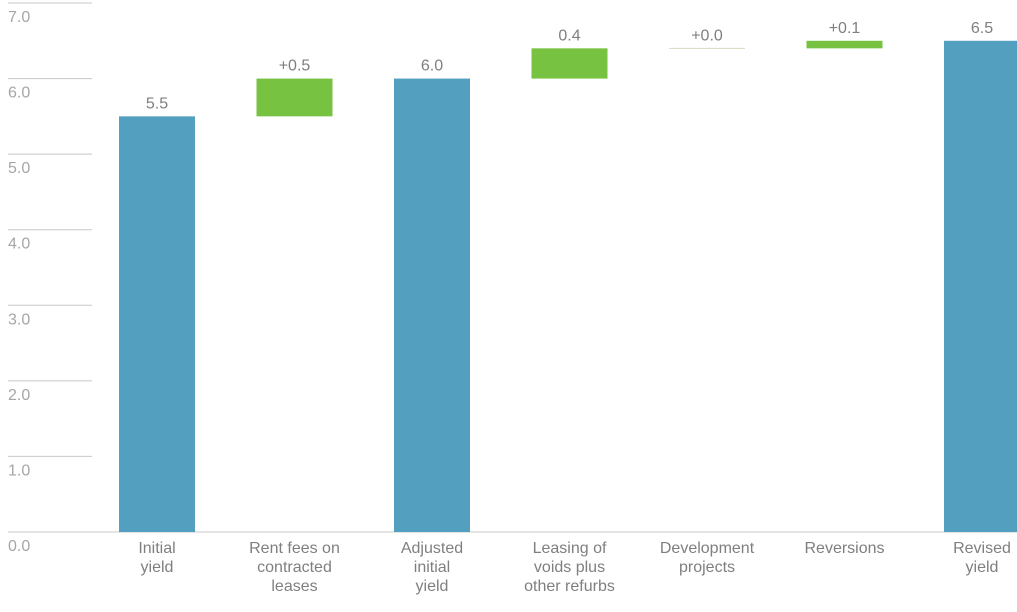 The height and width of the screenshot is (612, 1017). I want to click on category-label-0: Initial yield, so click(156, 558).